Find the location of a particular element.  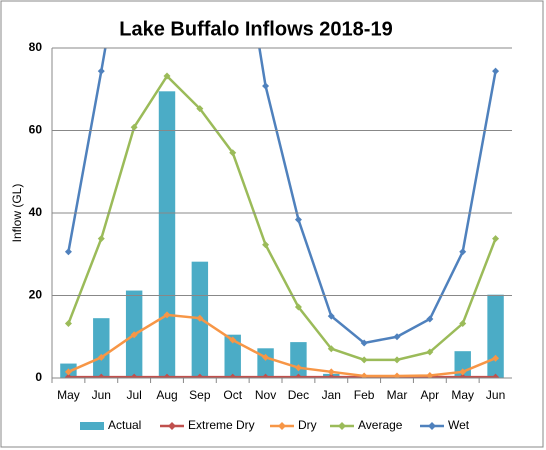

legend-label: Dry is located at coordinates (307, 425).